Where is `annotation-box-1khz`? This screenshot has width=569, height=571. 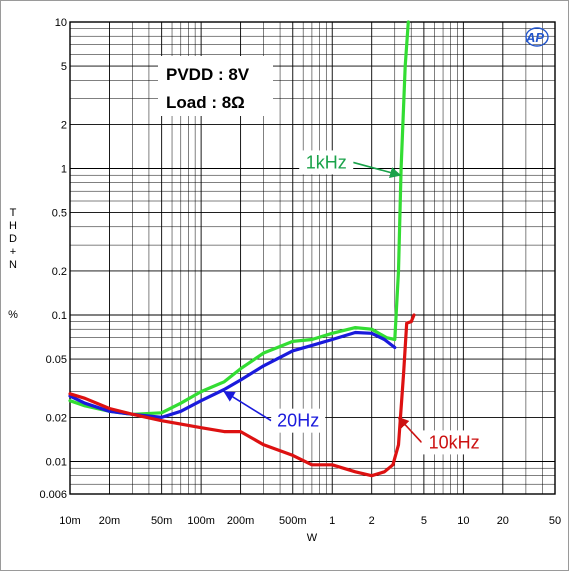
annotation-box-1khz is located at coordinates (326, 162).